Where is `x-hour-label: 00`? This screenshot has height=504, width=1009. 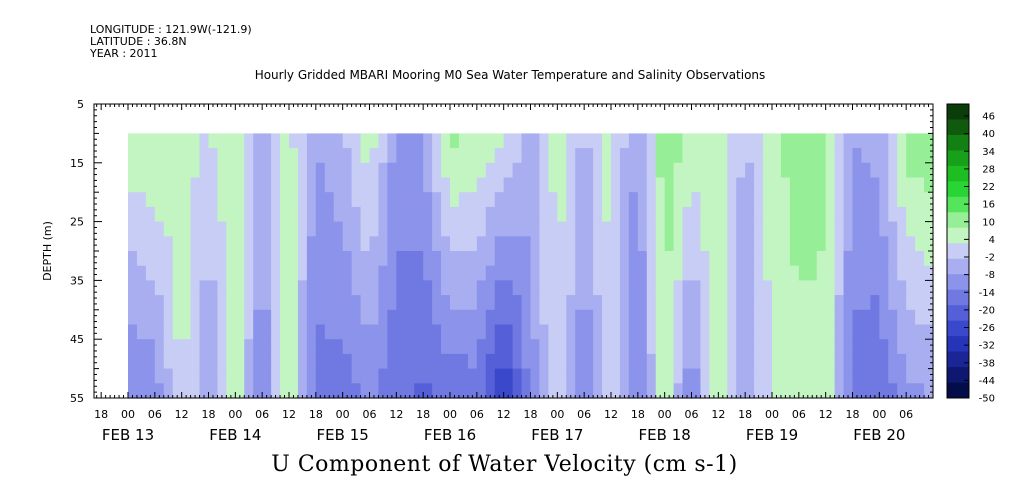 x-hour-label: 00 is located at coordinates (665, 414).